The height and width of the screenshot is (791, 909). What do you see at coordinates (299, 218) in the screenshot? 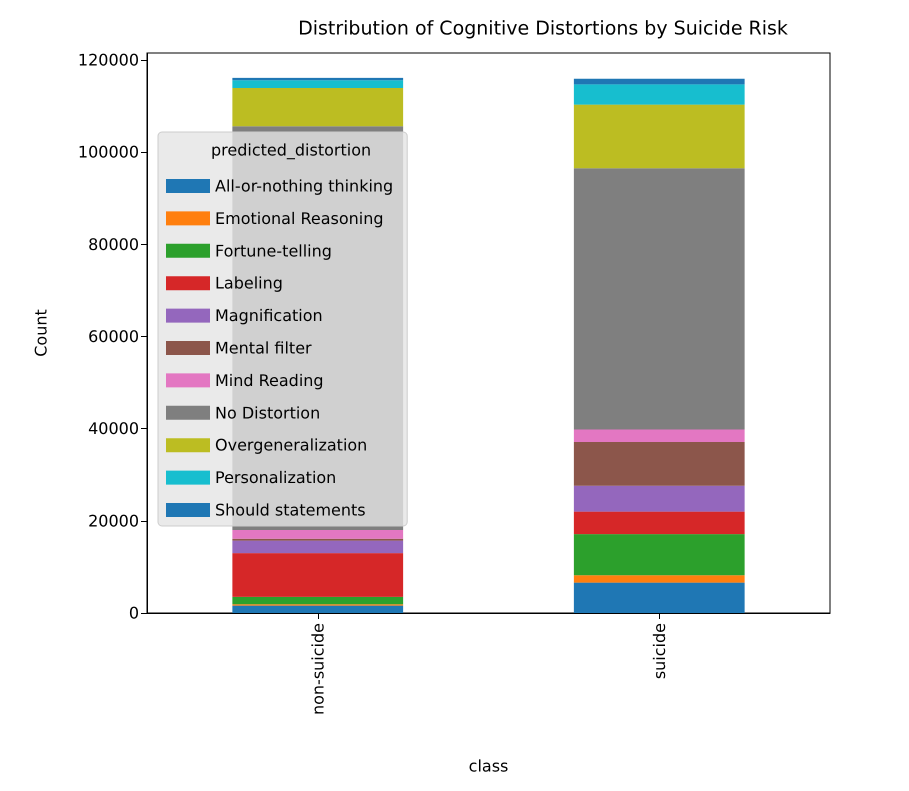
I see `legend-label: Emotional Reasoning` at bounding box center [299, 218].